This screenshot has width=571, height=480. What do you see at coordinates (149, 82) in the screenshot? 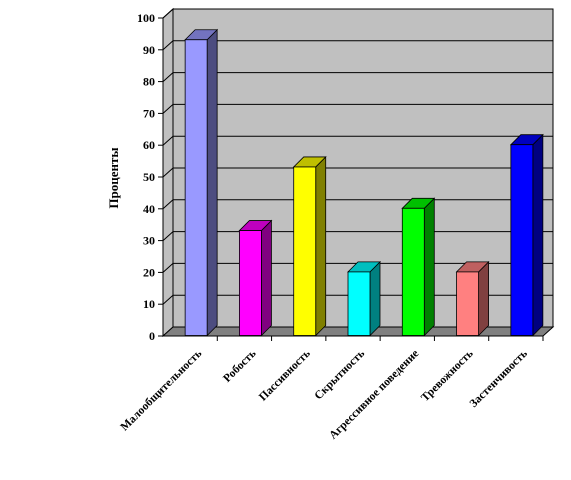
I see `y-tick-label: 80` at bounding box center [149, 82].